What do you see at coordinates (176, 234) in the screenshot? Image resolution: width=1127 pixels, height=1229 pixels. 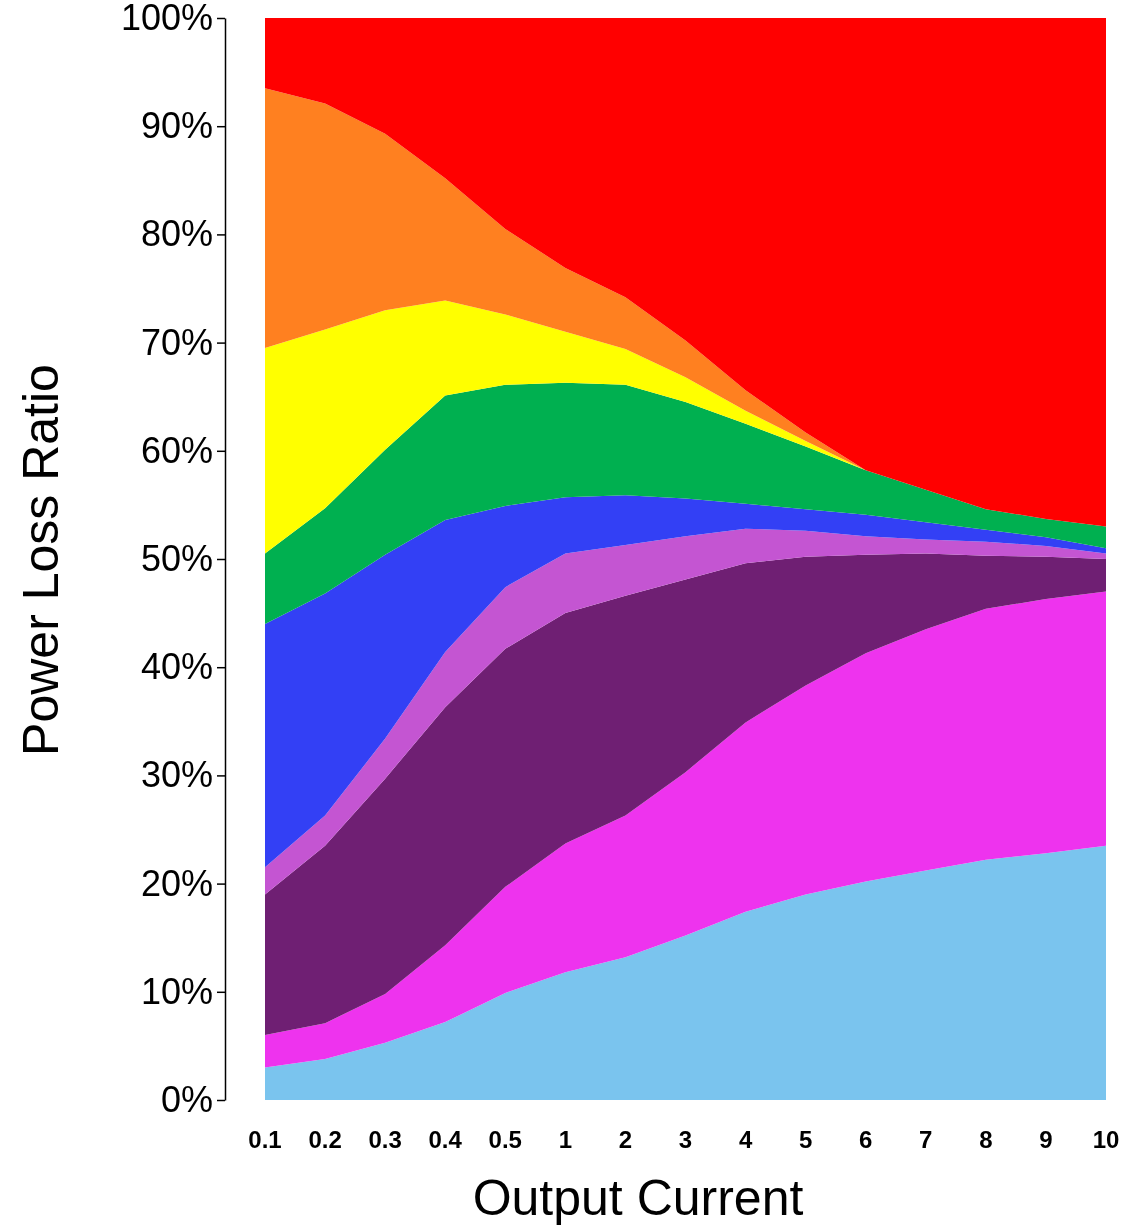 I see `y-tick-label: 80%` at bounding box center [176, 234].